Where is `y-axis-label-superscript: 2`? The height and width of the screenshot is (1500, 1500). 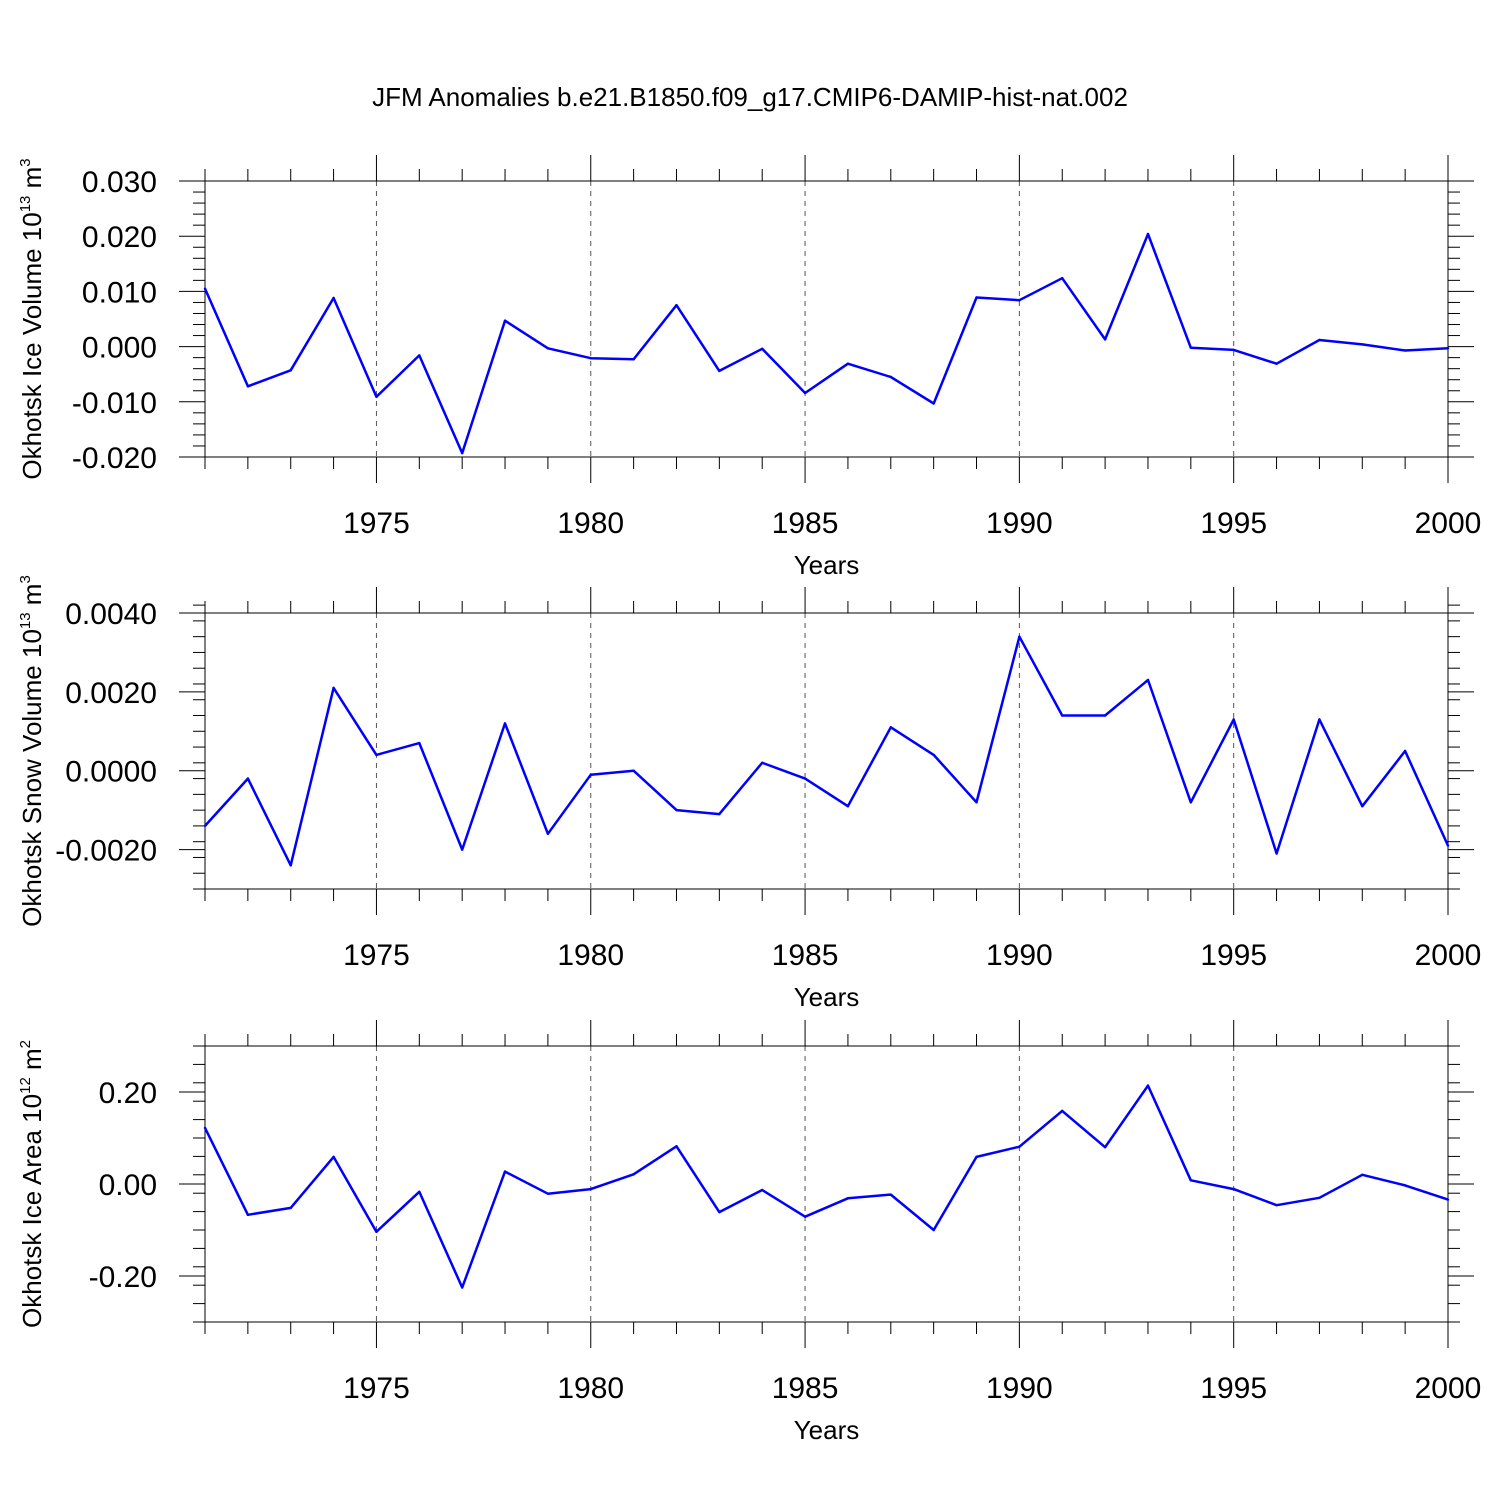
y-axis-label-superscript: 2 is located at coordinates (25, 1044).